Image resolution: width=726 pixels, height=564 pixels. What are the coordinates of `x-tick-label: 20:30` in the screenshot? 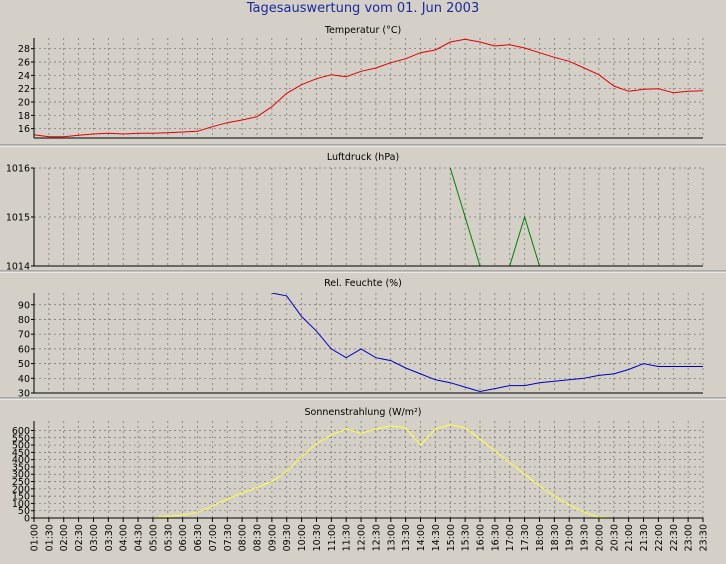 It's located at (614, 537).